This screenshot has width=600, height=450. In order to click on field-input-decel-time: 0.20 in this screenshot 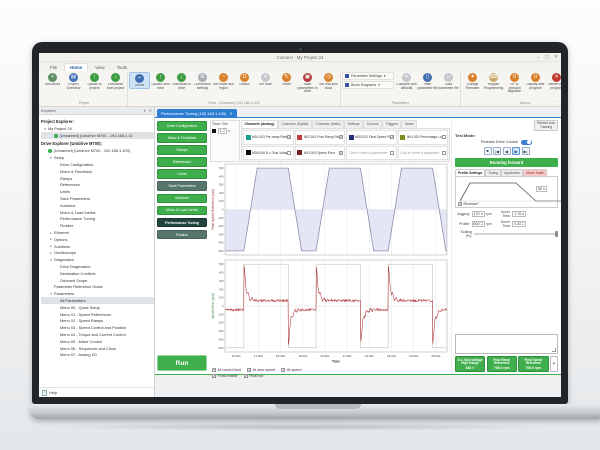, I will do `click(519, 223)`.